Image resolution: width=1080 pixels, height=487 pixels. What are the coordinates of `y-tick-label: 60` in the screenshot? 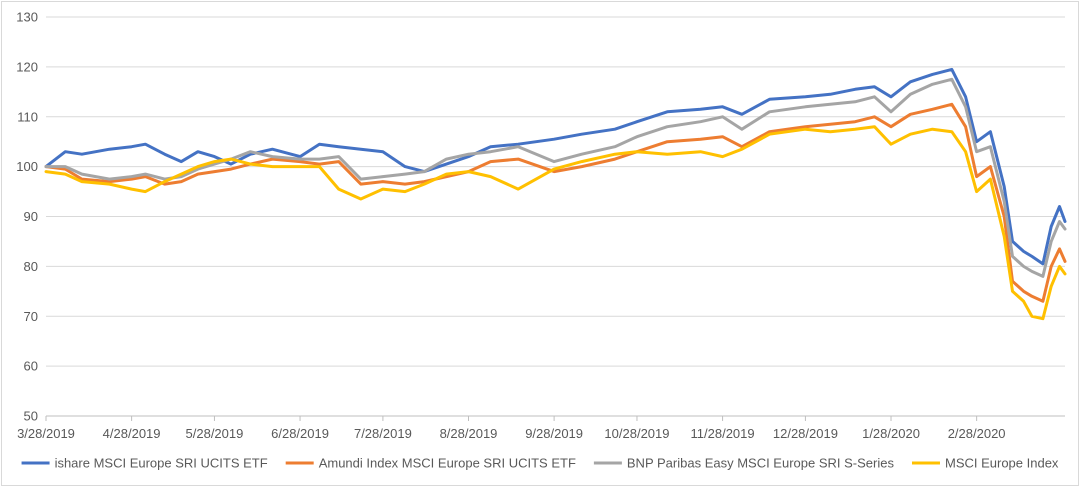 It's located at (31, 366).